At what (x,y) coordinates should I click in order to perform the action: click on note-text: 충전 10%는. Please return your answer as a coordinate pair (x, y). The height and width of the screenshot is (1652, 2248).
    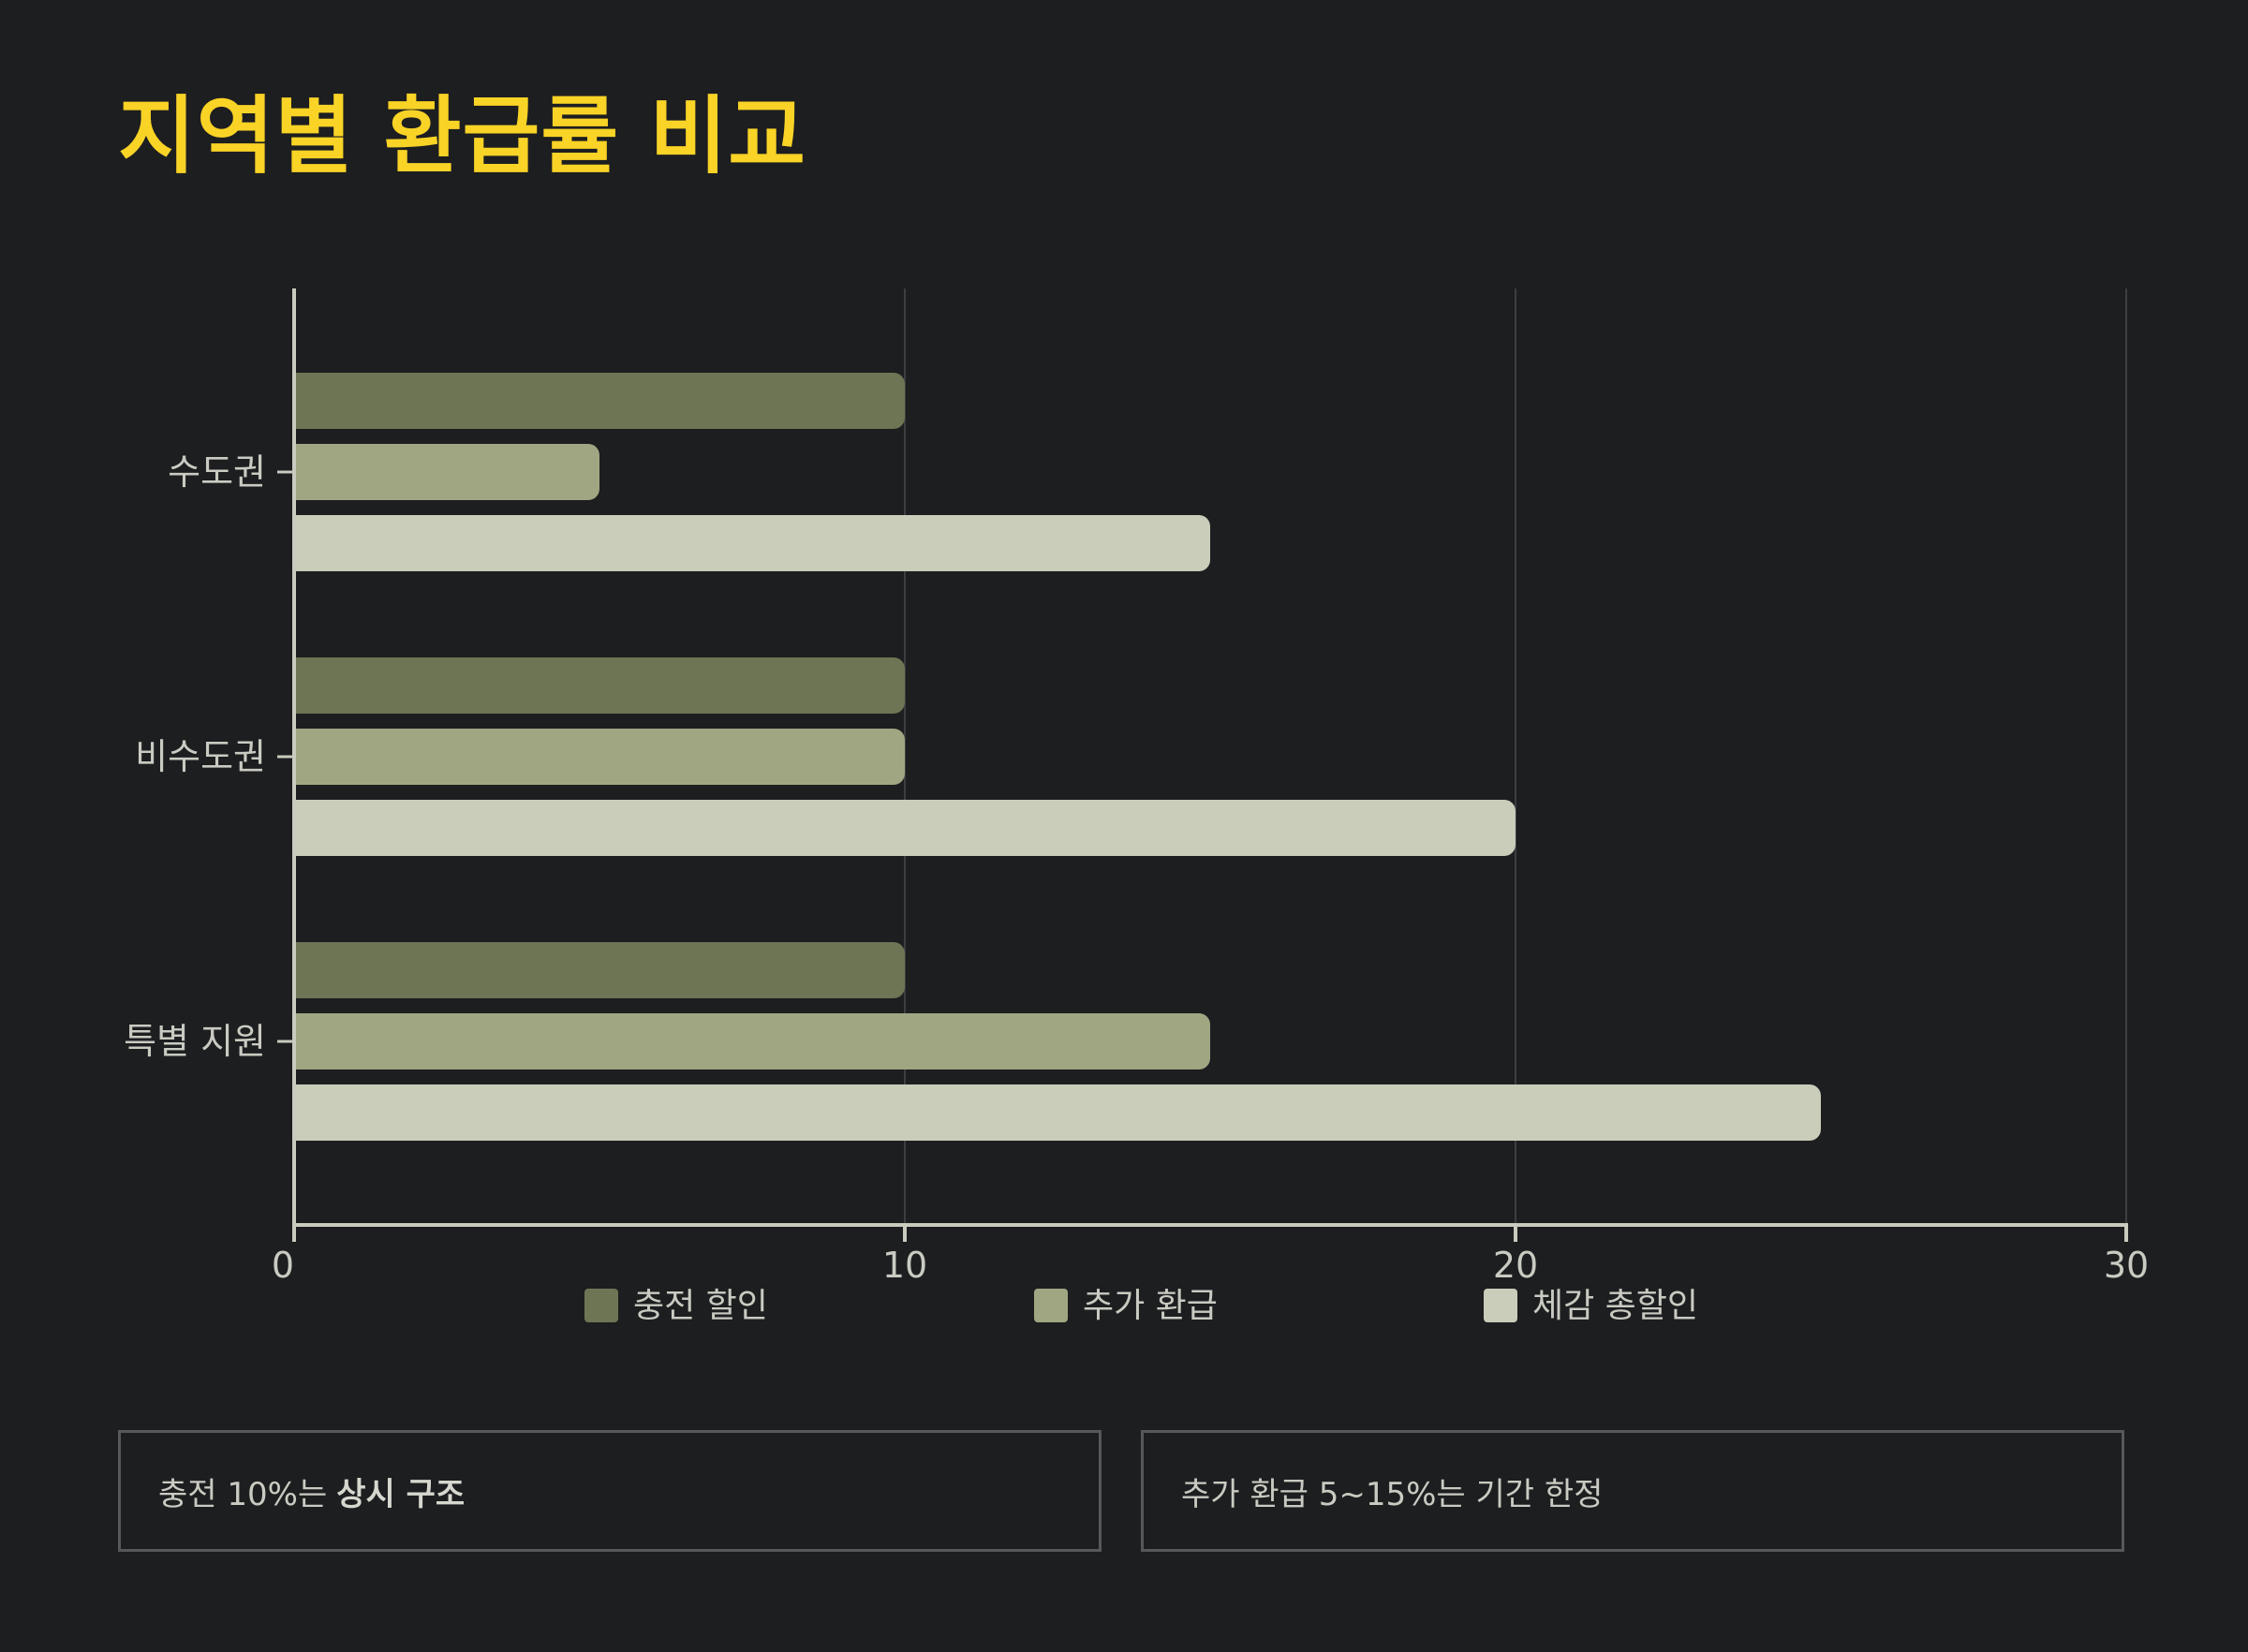
    Looking at the image, I should click on (243, 1494).